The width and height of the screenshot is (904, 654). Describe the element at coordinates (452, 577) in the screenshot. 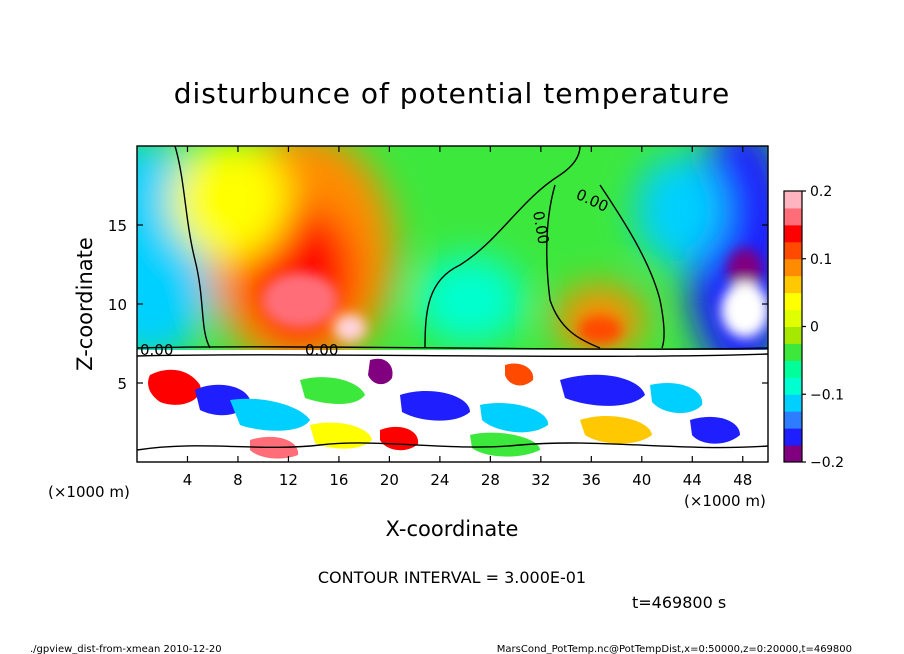

I see `contour-interval: CONTOUR INTERVAL = 3.000E-01` at that location.